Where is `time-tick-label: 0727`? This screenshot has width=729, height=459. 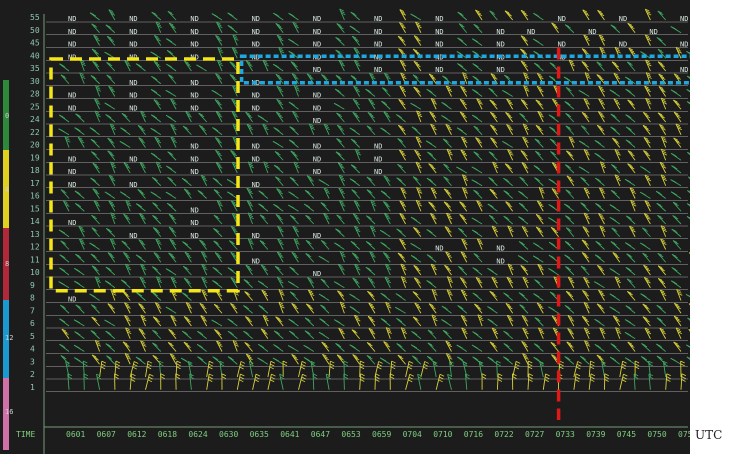 time-tick-label: 0727 is located at coordinates (534, 434).